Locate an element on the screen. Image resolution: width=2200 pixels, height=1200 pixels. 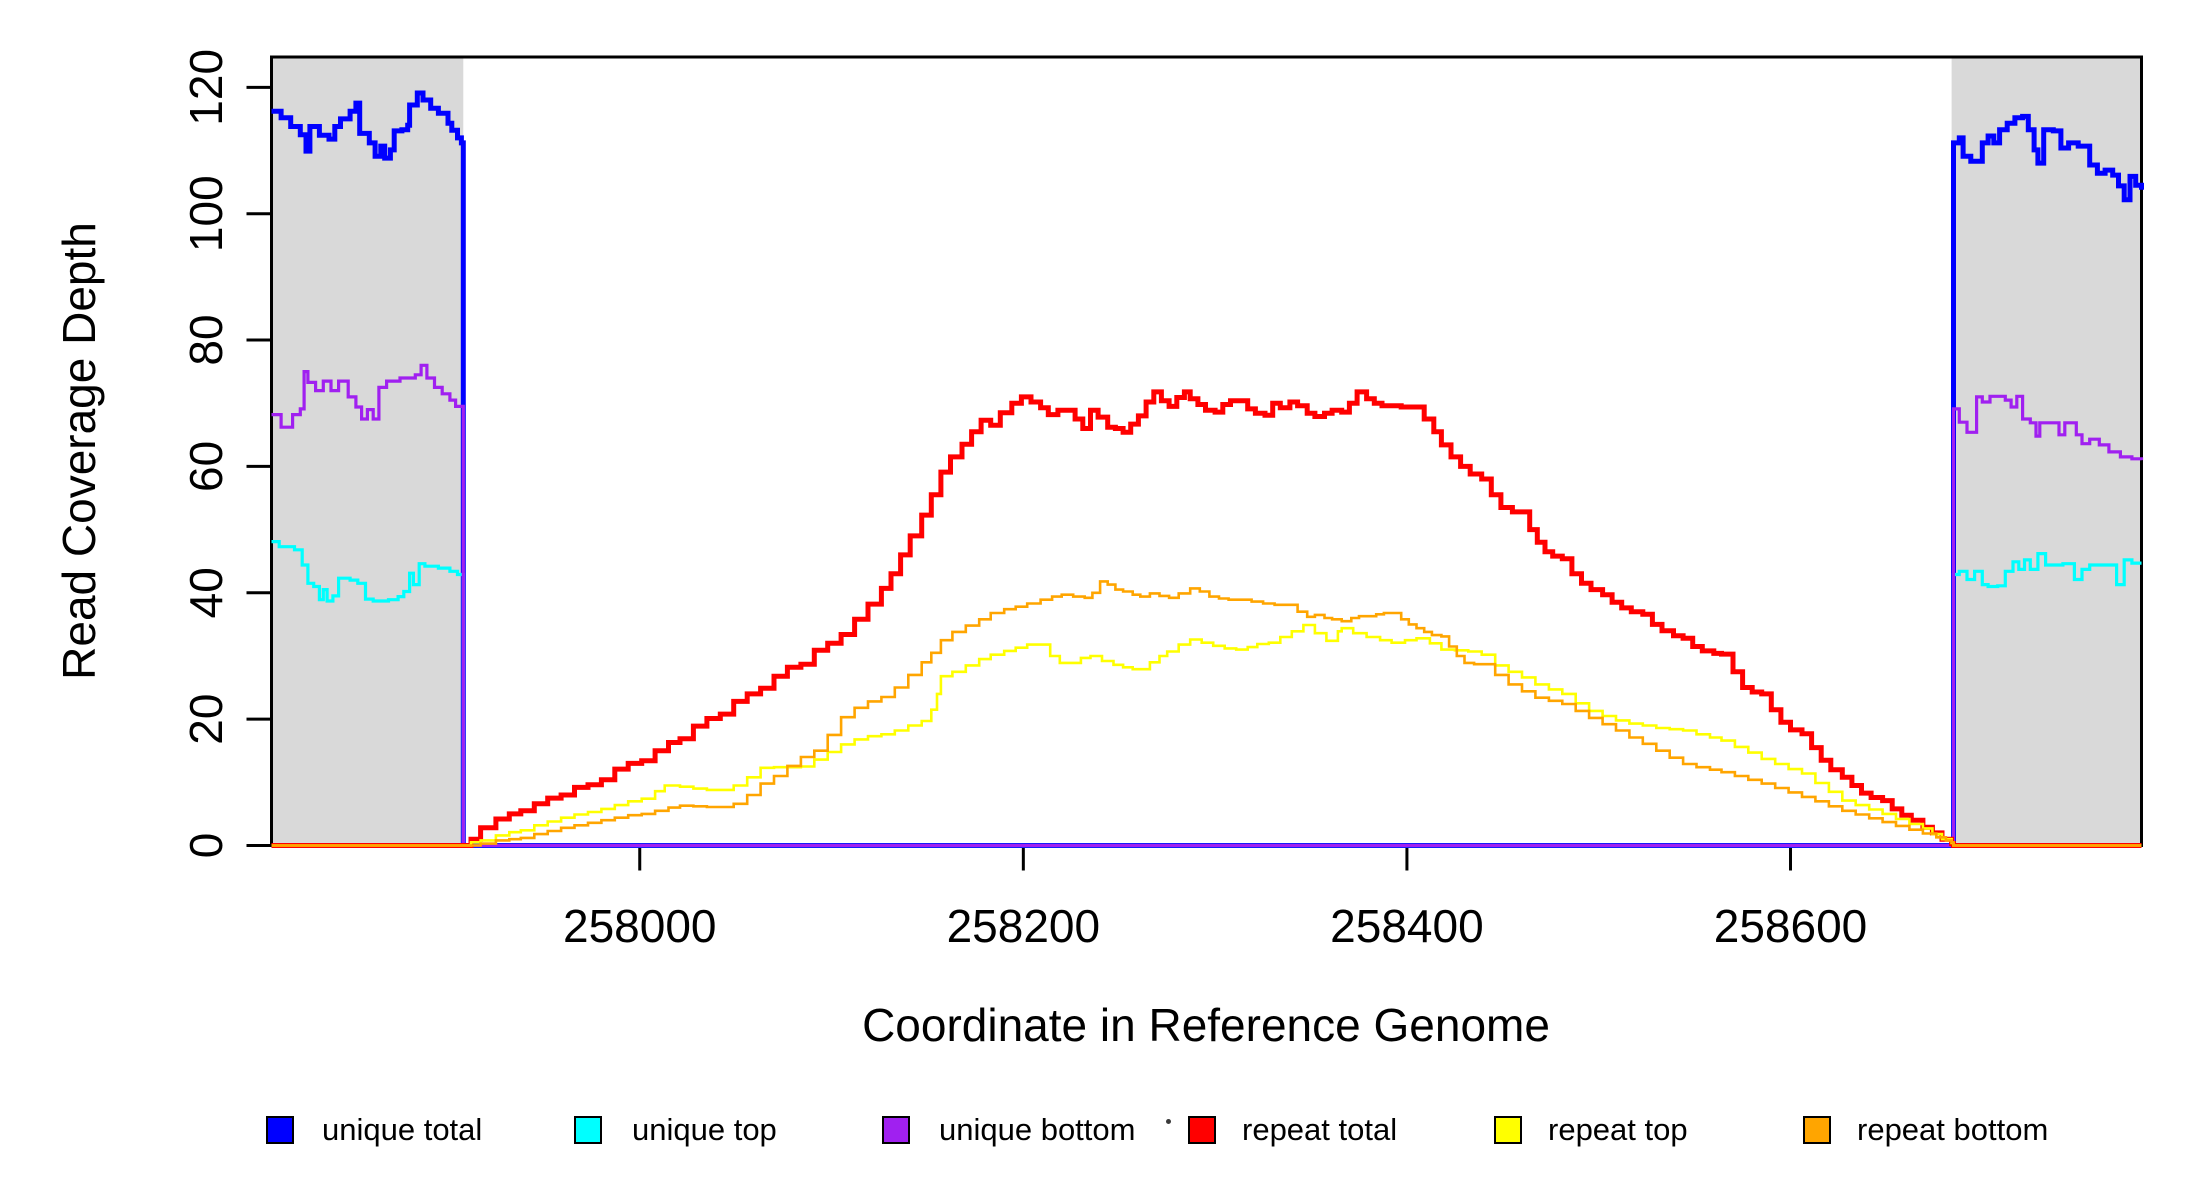
legend-swatch-unique-bottom is located at coordinates (896, 1130).